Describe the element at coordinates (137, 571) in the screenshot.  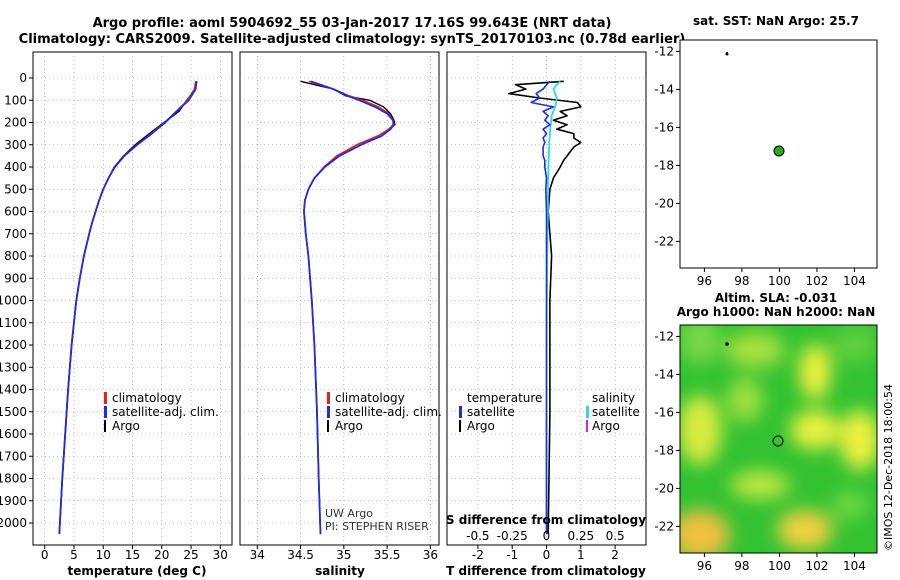
I see `temperature-xlabel: temperature (deg C)` at that location.